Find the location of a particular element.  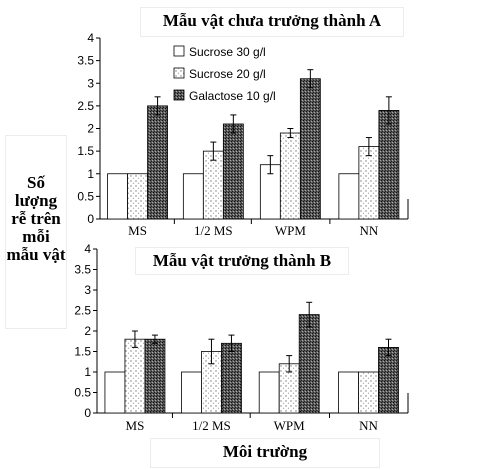

x-axis-label-box: Môi trường is located at coordinates (265, 453).